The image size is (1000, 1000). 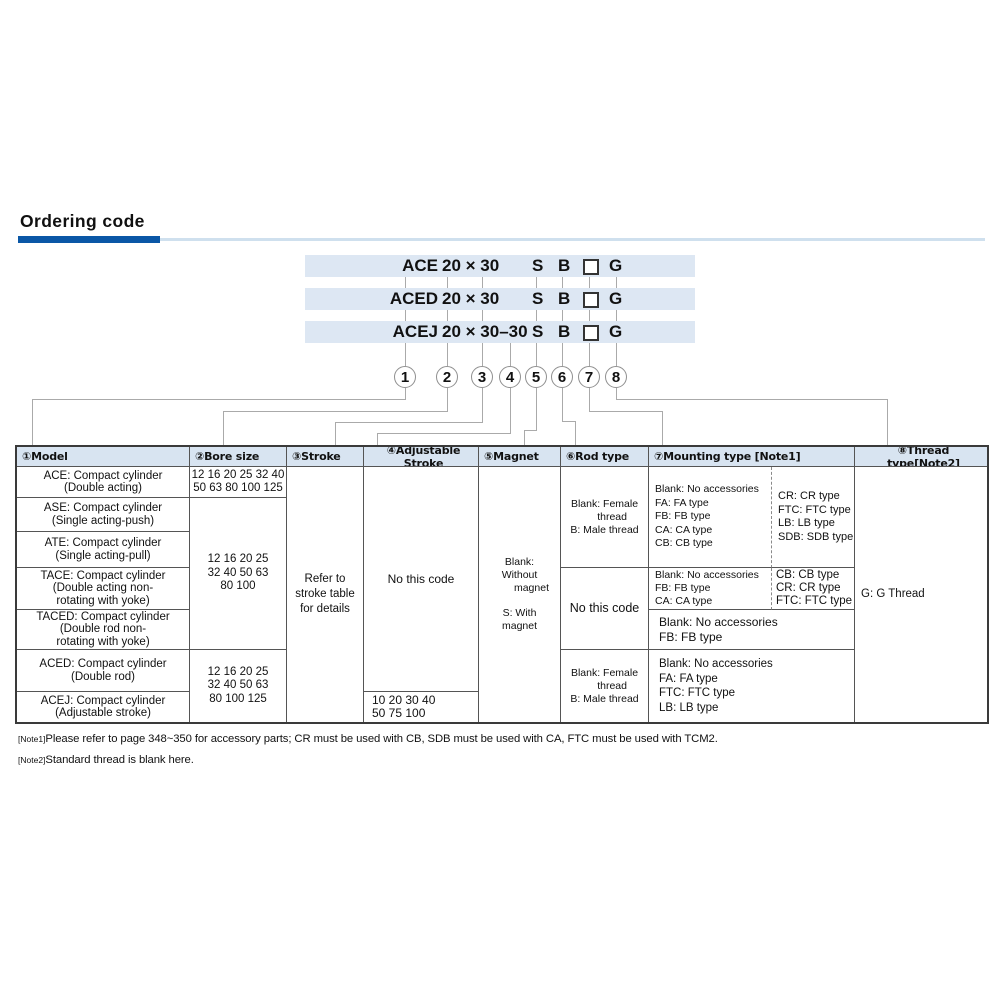 I want to click on col-header-mounting-type: ⑦Mounting type [Note1], so click(x=752, y=457).